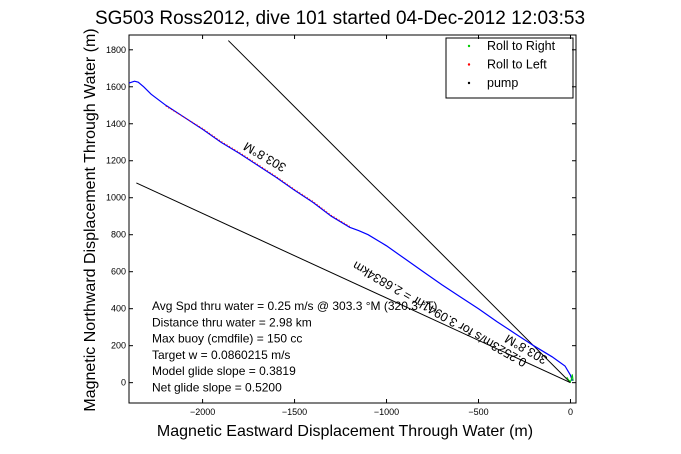 The image size is (681, 454). What do you see at coordinates (386, 412) in the screenshot?
I see `x-tick-label: −1000` at bounding box center [386, 412].